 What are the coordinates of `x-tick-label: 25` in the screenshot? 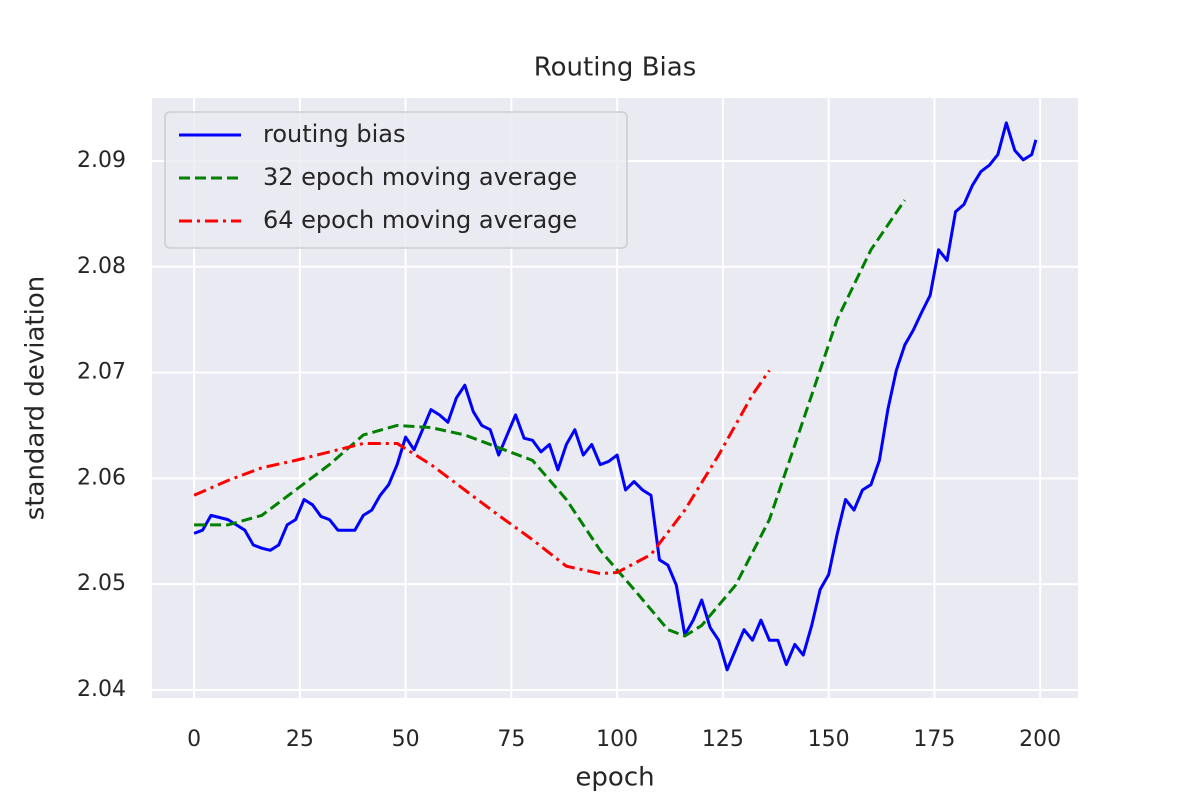 It's located at (300, 739).